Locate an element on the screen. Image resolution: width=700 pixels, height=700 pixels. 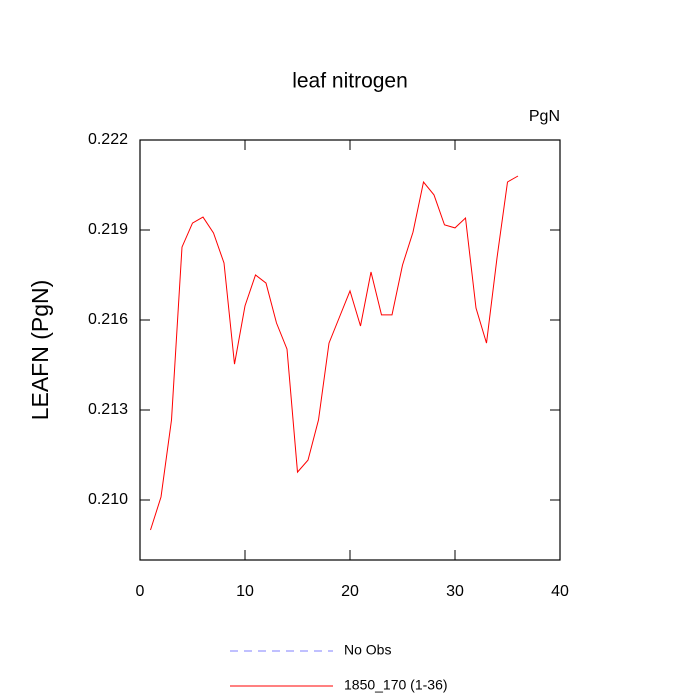
x-tick-label: 40 is located at coordinates (560, 591).